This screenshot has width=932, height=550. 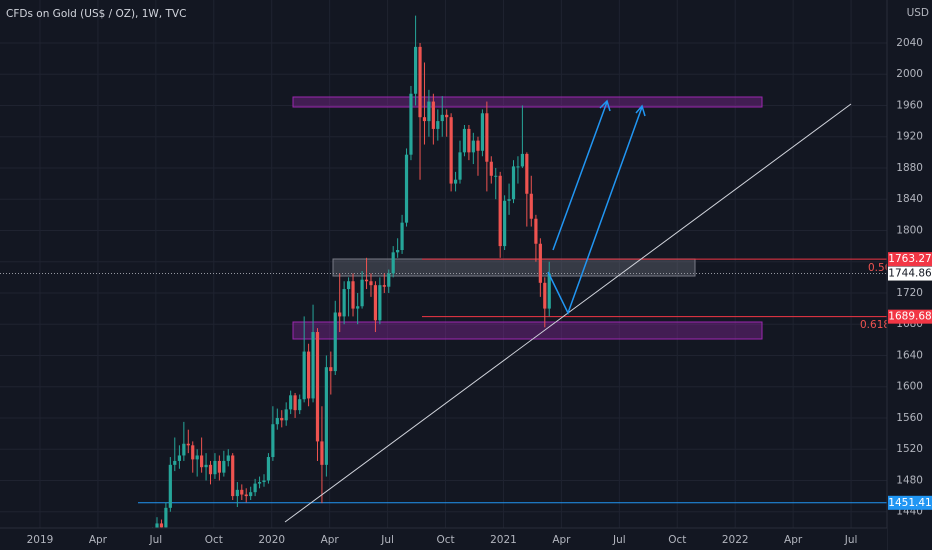 What do you see at coordinates (909, 449) in the screenshot?
I see `y-tick-label: 1520` at bounding box center [909, 449].